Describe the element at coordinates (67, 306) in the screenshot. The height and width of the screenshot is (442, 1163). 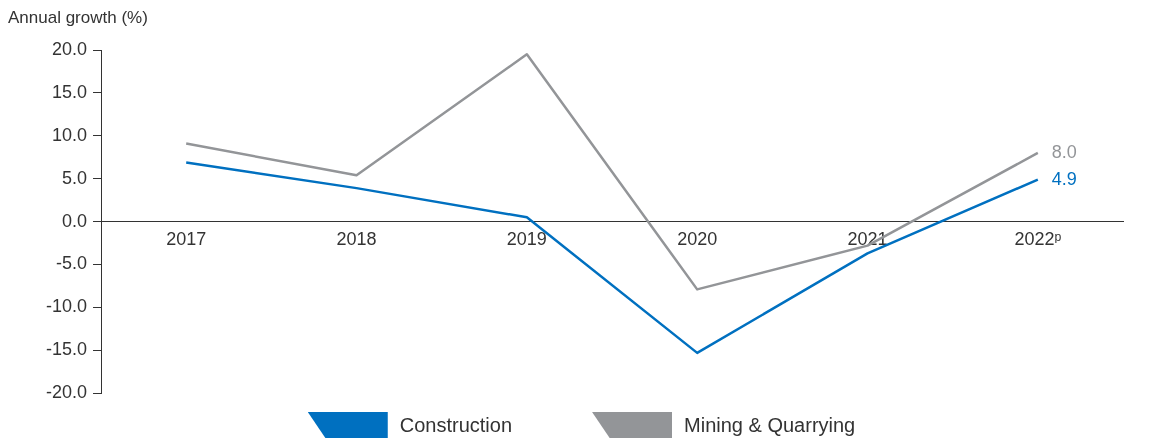
I see `y-tick-label: -10.0` at that location.